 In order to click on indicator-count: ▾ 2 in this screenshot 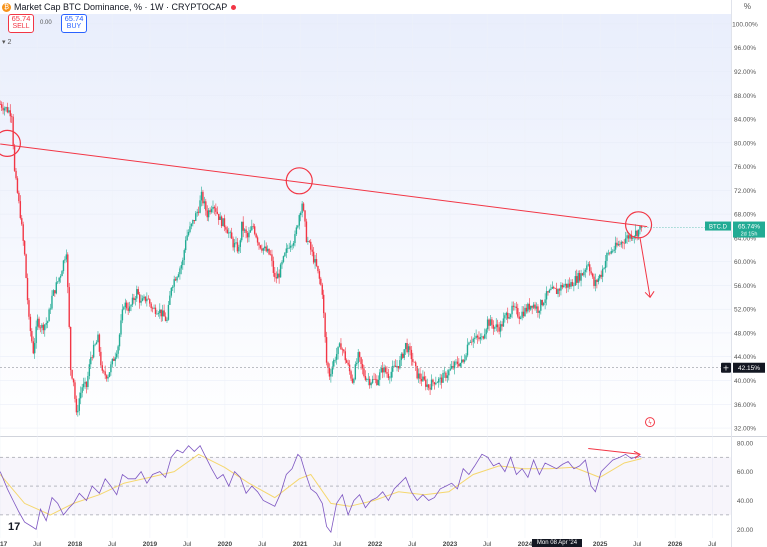, I will do `click(7, 42)`.